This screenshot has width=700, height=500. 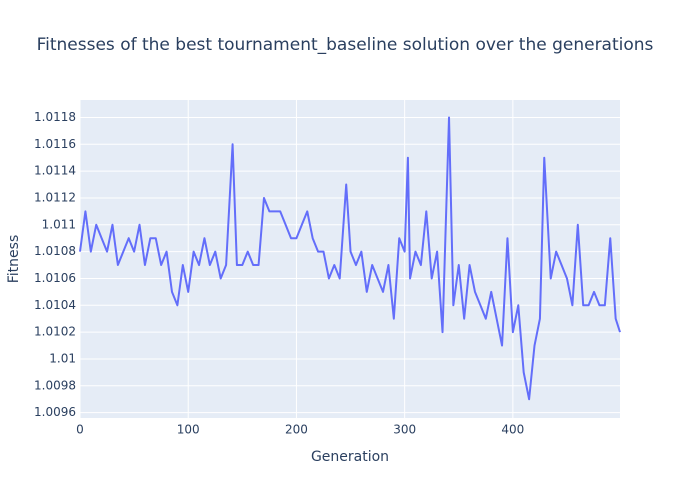 I want to click on y-tick-label: 1.0114, so click(x=55, y=171).